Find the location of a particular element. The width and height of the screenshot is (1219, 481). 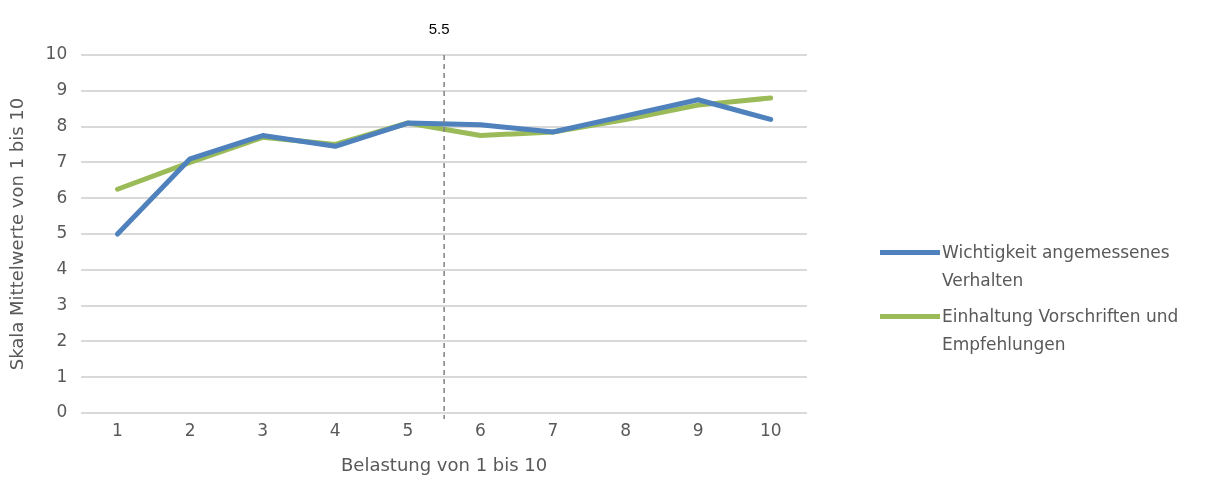

y-tick-label: 8 is located at coordinates (62, 125).